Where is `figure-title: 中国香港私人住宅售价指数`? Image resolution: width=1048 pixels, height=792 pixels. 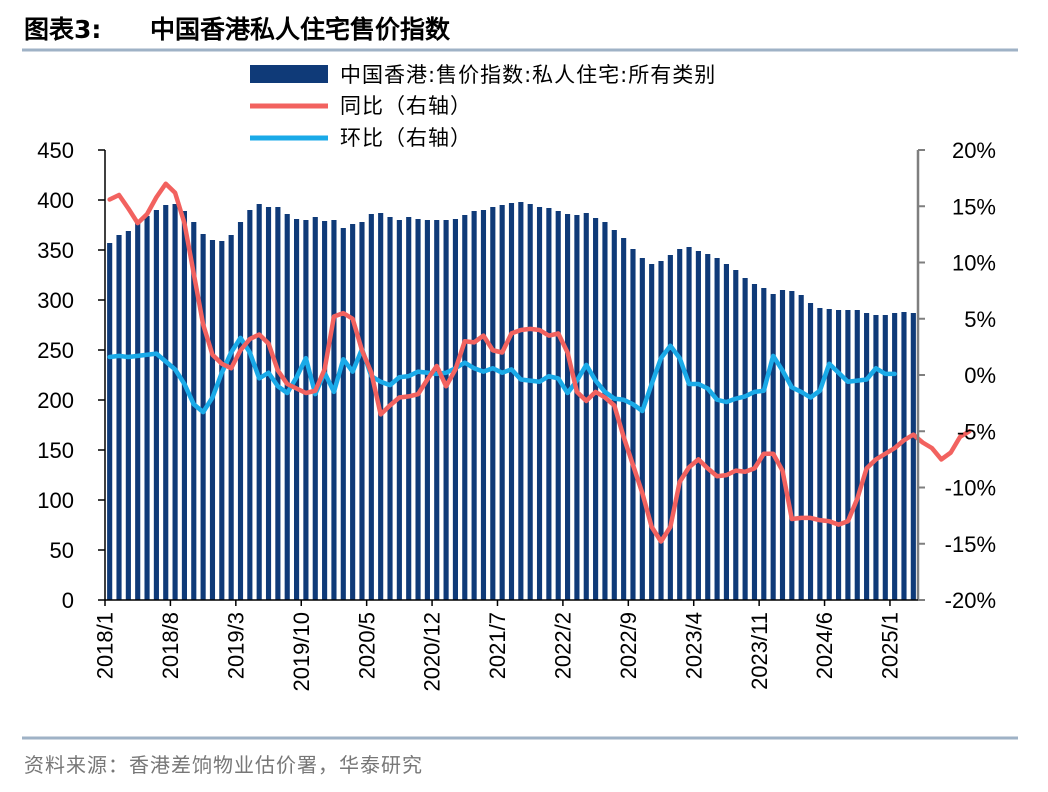 figure-title: 中国香港私人住宅售价指数 is located at coordinates (300, 29).